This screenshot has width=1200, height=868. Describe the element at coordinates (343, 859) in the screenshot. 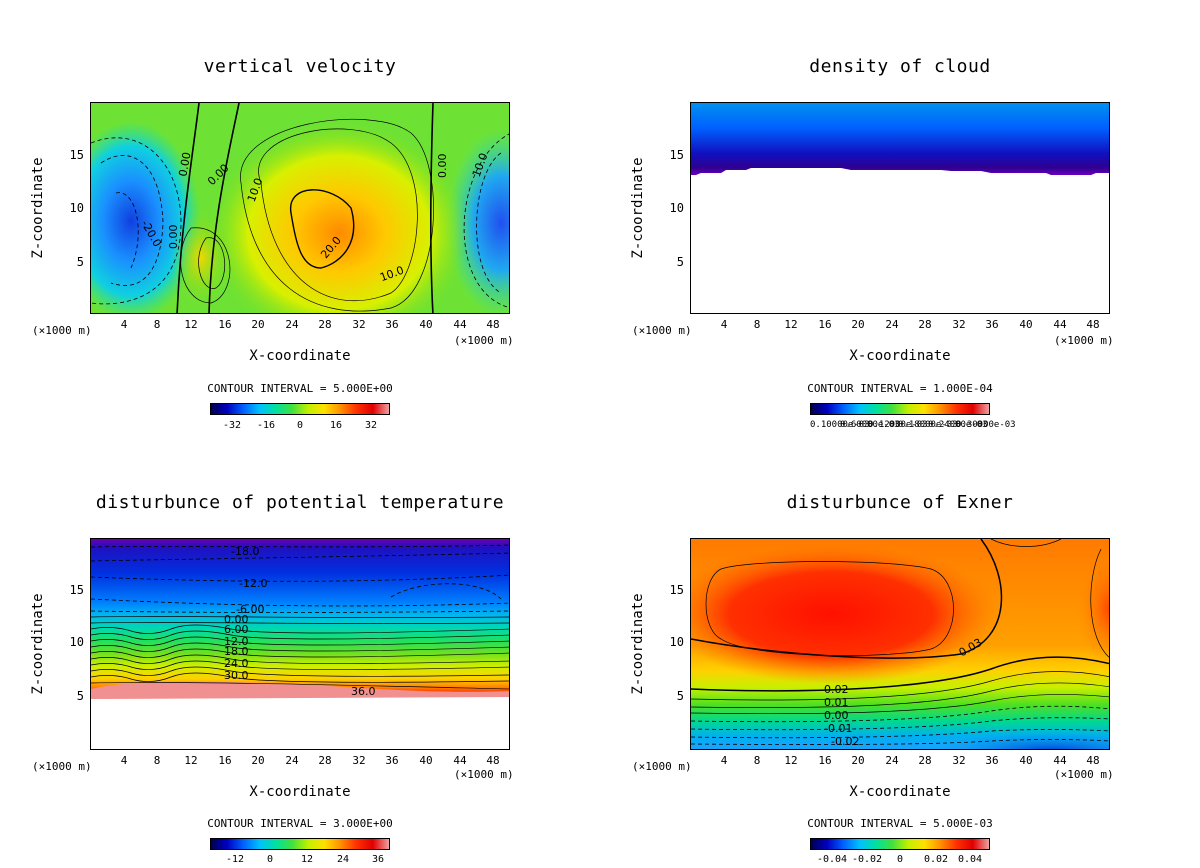

I see `colorbar-tick: 24` at that location.